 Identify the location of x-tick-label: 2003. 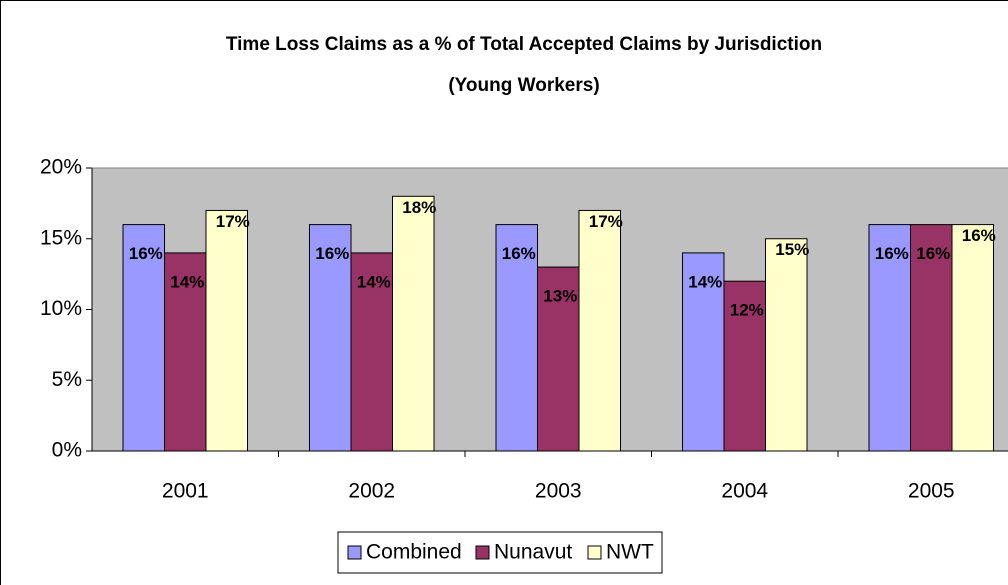
(558, 491).